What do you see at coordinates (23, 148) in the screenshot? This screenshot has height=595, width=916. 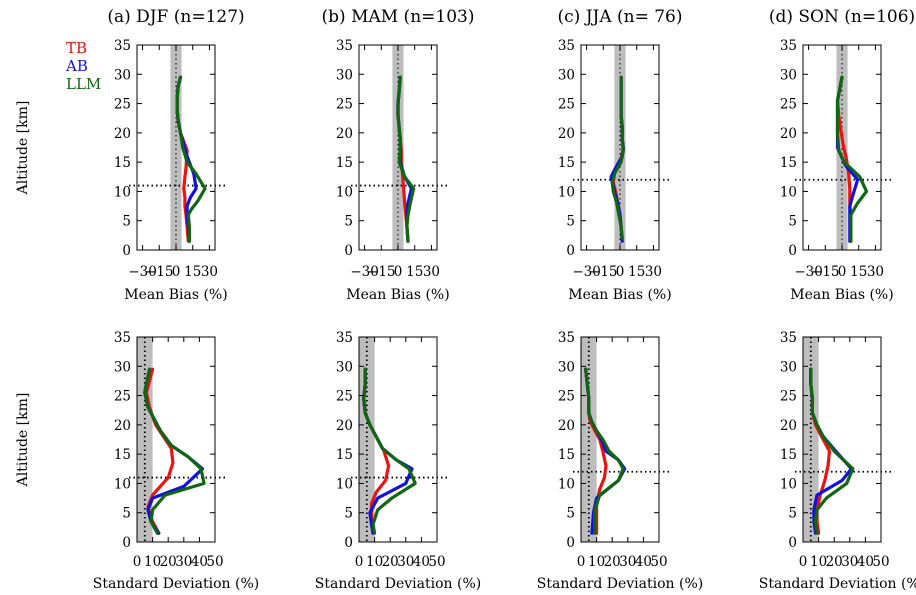 I see `y-axis-label: Altitude [km]` at bounding box center [23, 148].